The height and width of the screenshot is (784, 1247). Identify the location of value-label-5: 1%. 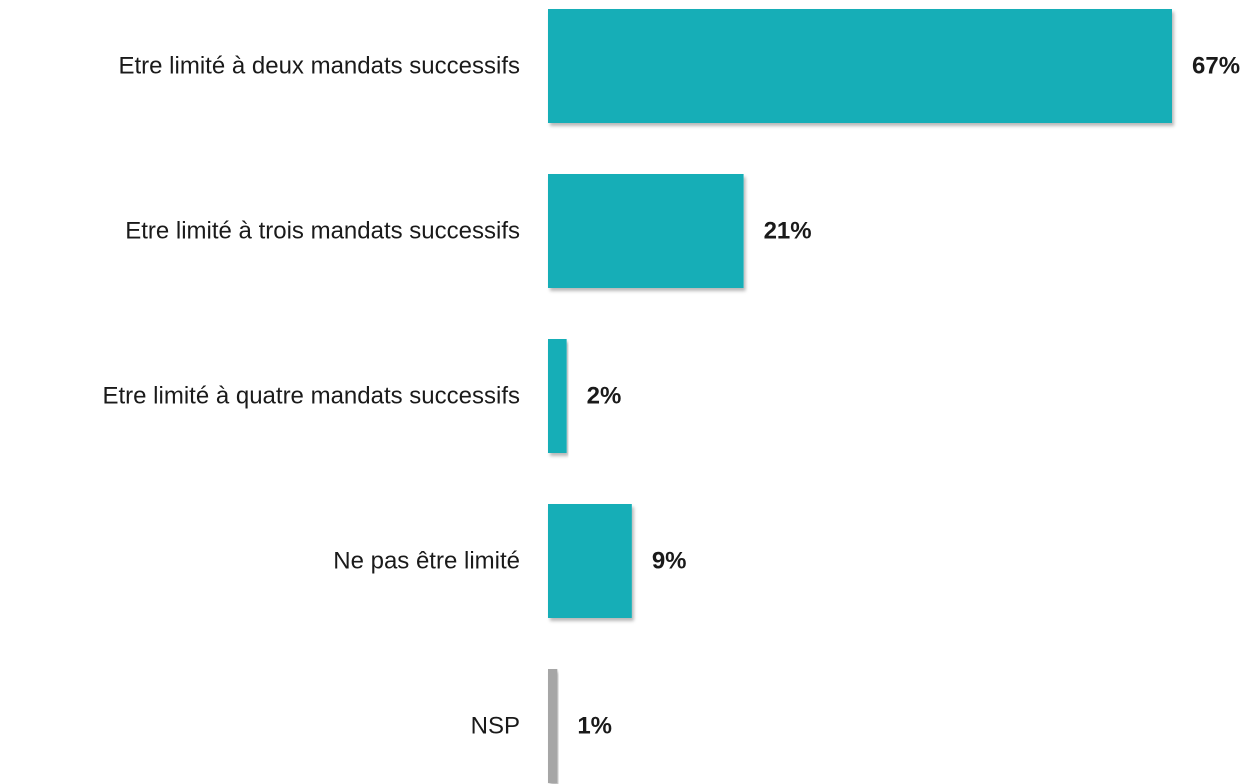
(594, 726).